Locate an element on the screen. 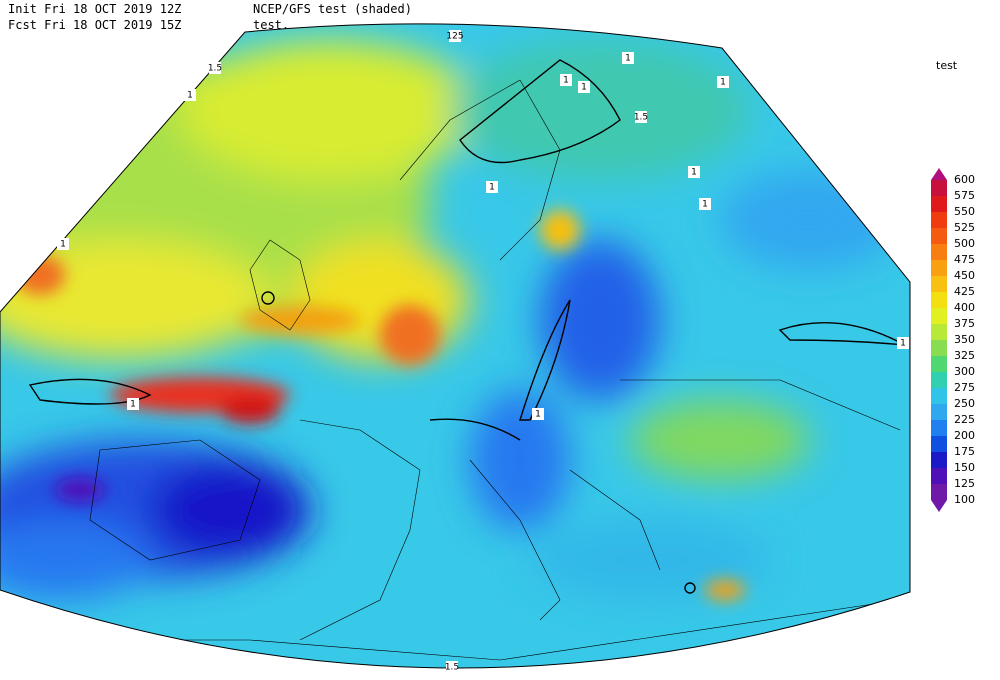 The image size is (1000, 680). legend-title: test is located at coordinates (947, 65).